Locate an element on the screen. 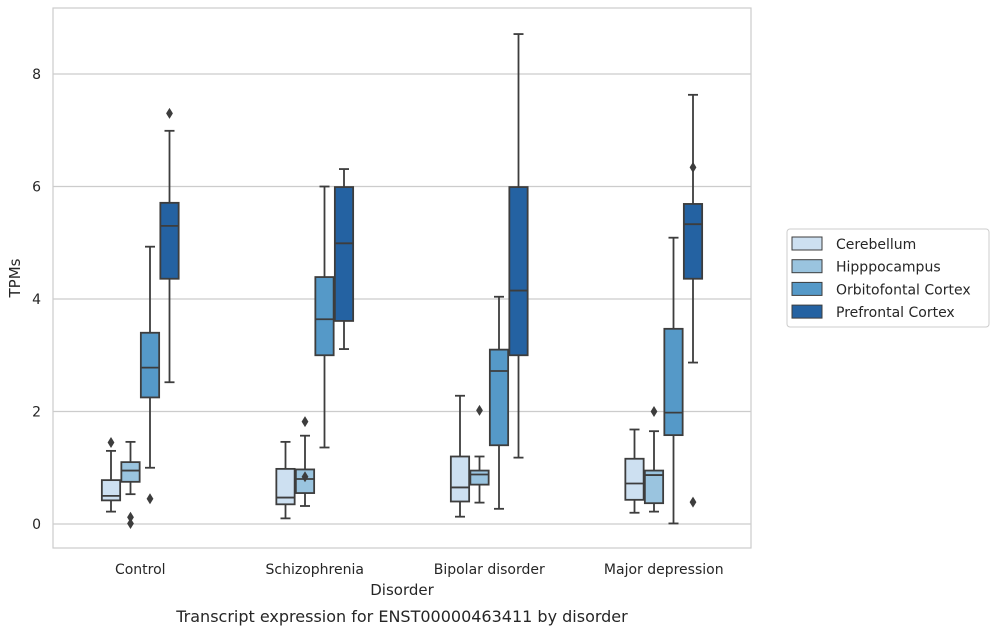 The height and width of the screenshot is (634, 999). y-tick-labels: 0 2 4 6 8 is located at coordinates (36, 300).